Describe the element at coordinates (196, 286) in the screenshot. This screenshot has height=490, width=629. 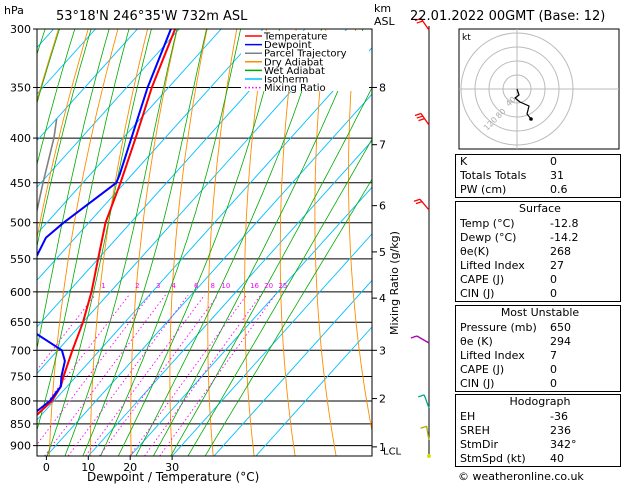
I see `mixing-ratio-label: 6` at that location.